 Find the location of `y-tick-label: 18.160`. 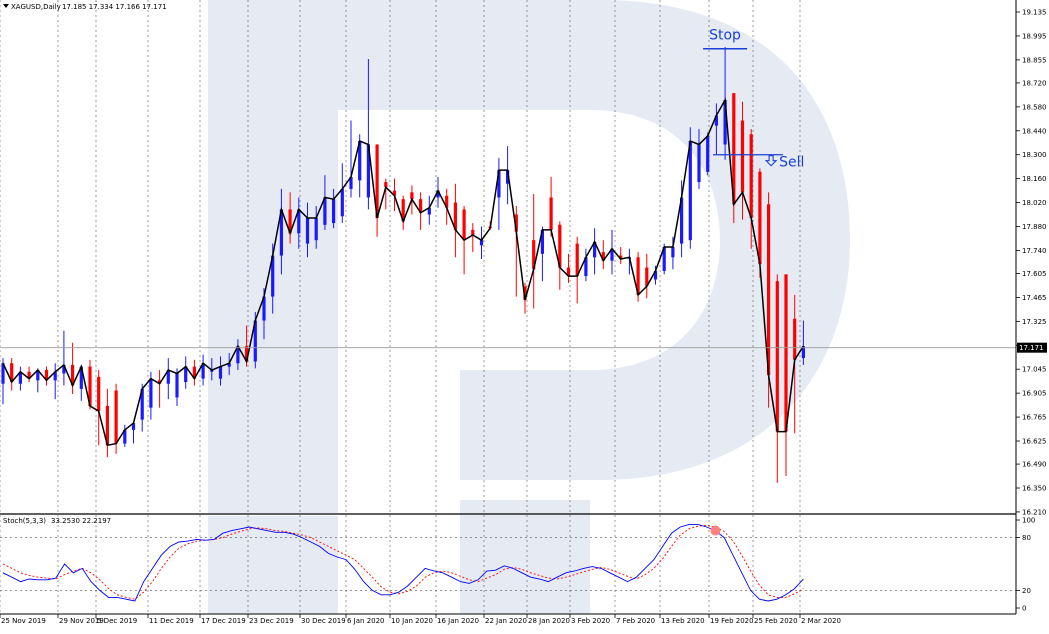

y-tick-label: 18.160 is located at coordinates (1034, 179).